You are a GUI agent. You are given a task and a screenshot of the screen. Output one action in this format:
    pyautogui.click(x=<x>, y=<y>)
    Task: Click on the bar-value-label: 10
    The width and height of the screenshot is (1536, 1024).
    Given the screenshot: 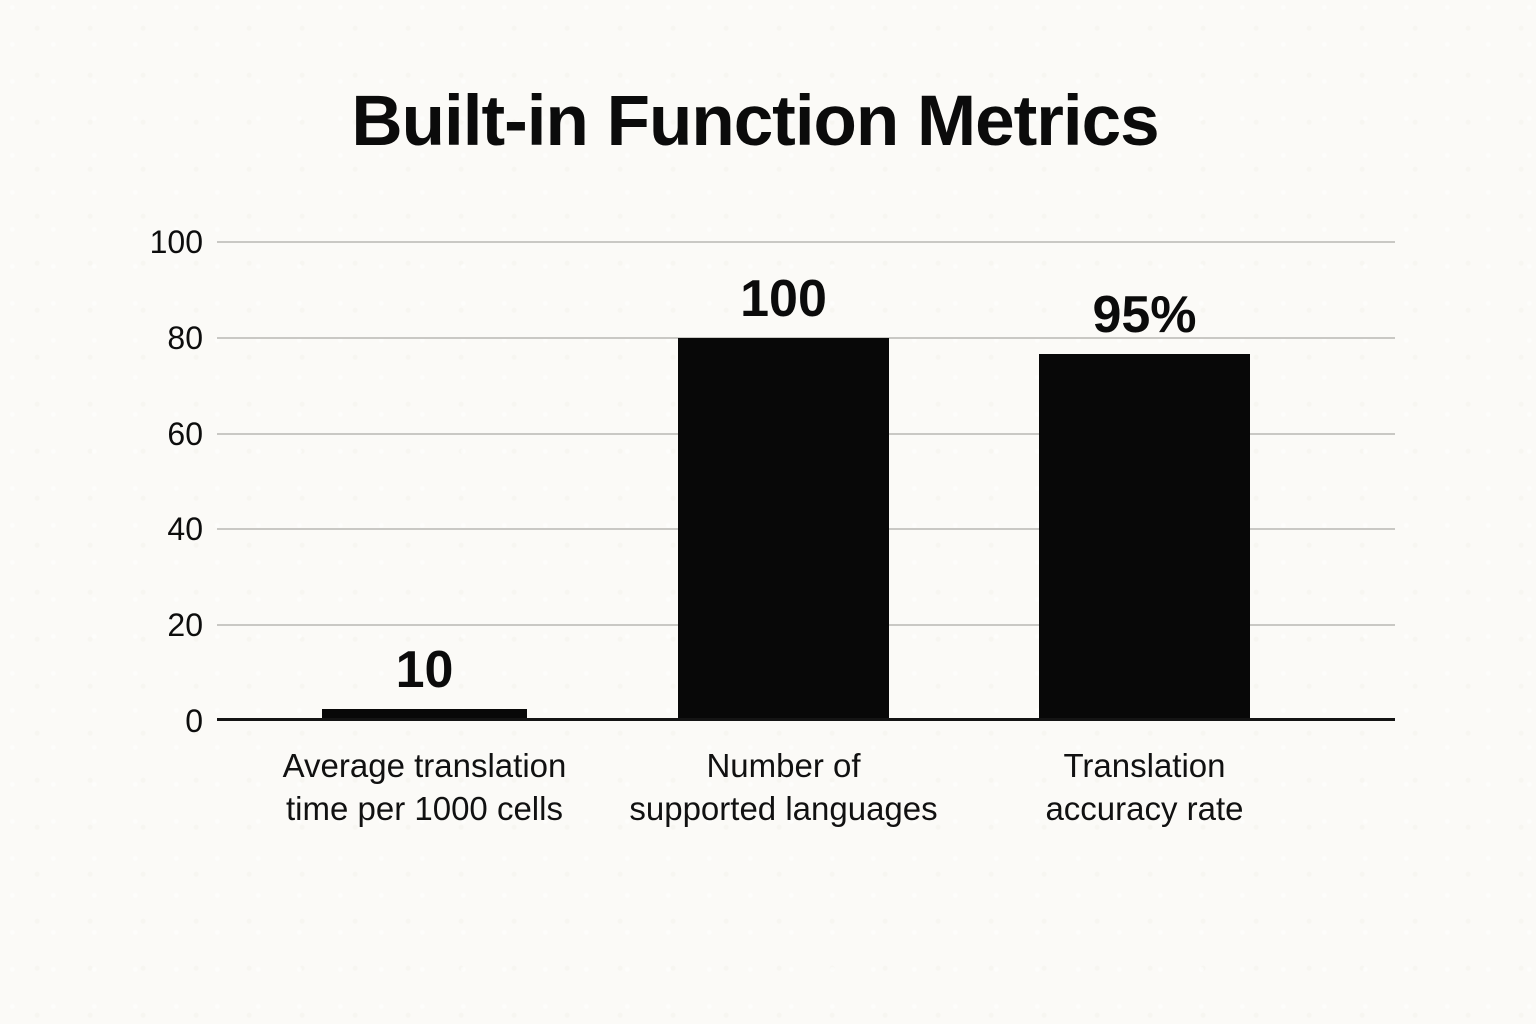 What is the action you would take?
    pyautogui.click(x=424, y=670)
    